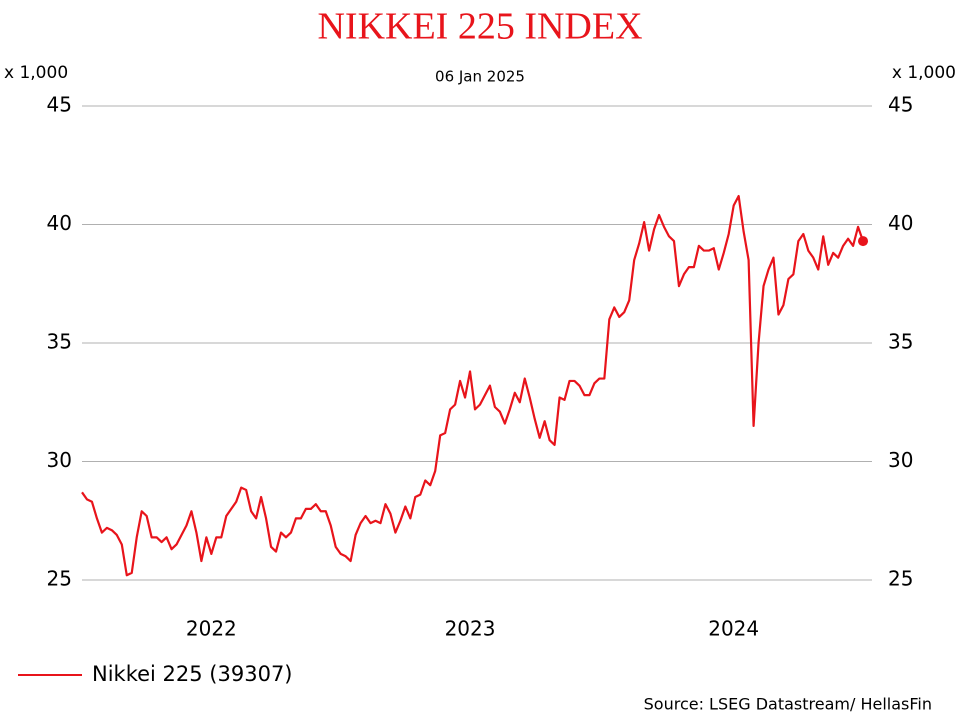  Describe the element at coordinates (733, 629) in the screenshot. I see `x-tick-label: 2024` at that location.